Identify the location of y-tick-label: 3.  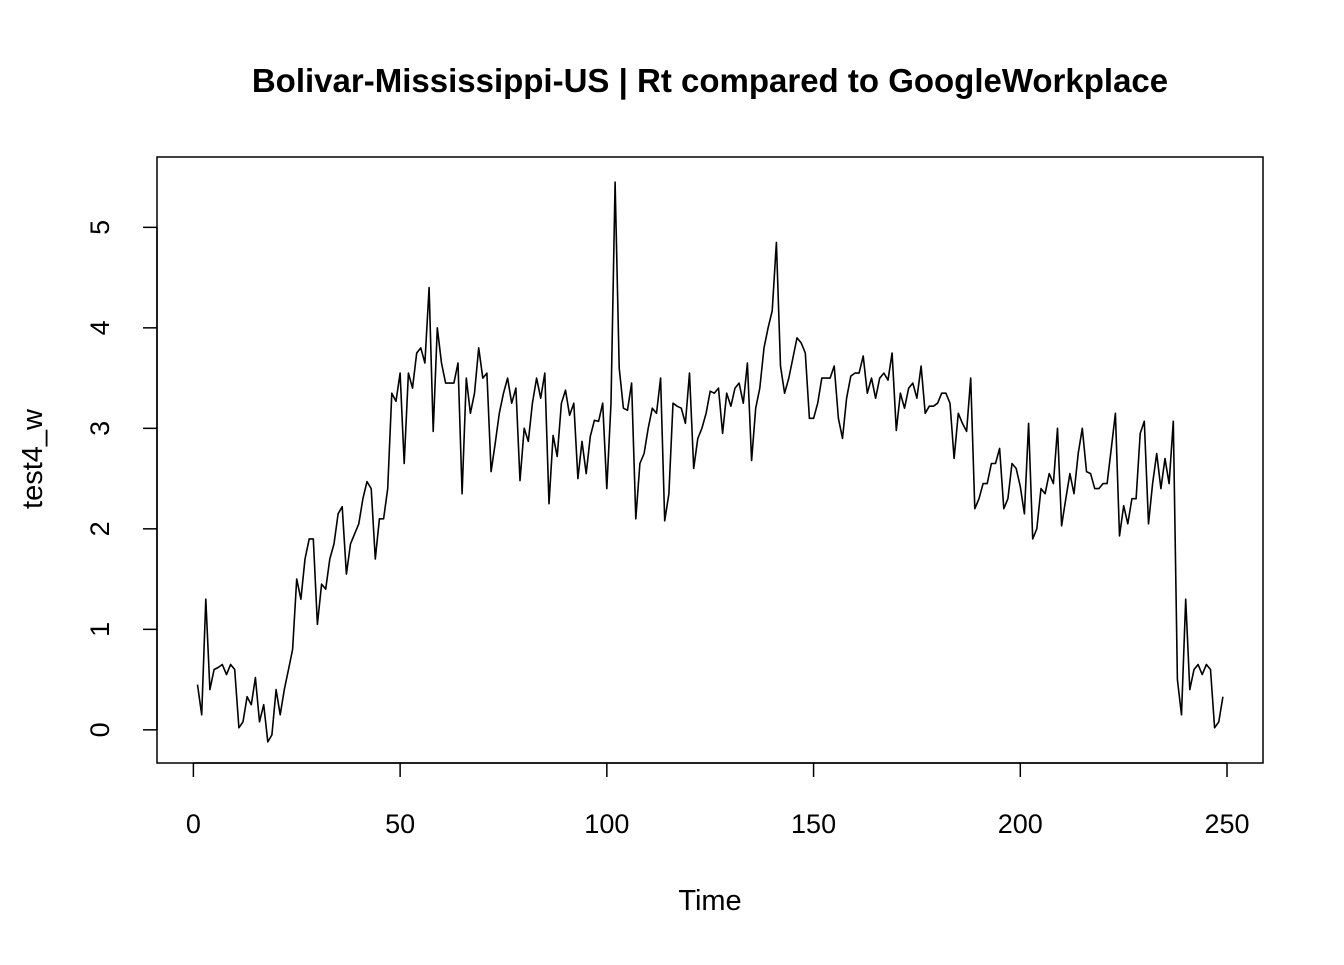
(100, 428).